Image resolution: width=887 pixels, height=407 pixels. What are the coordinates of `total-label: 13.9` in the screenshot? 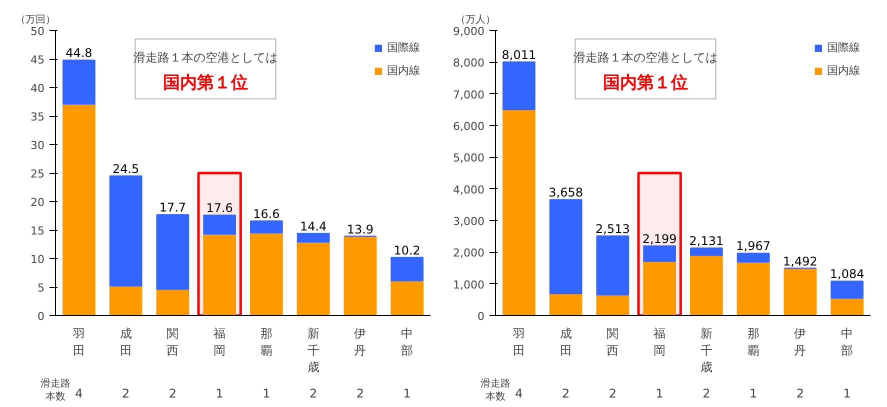 It's located at (360, 229).